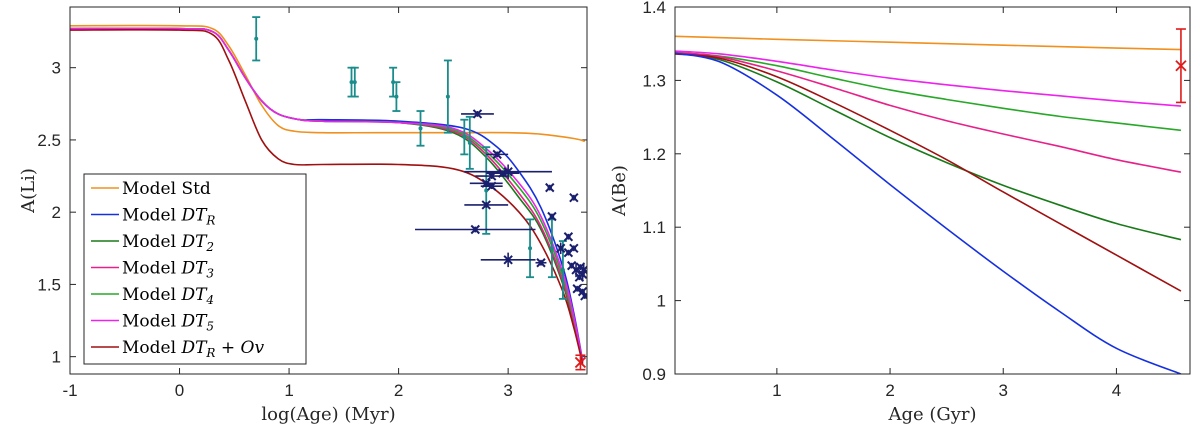 The width and height of the screenshot is (1200, 436). I want to click on legend-label: Model DT4, so click(168, 296).